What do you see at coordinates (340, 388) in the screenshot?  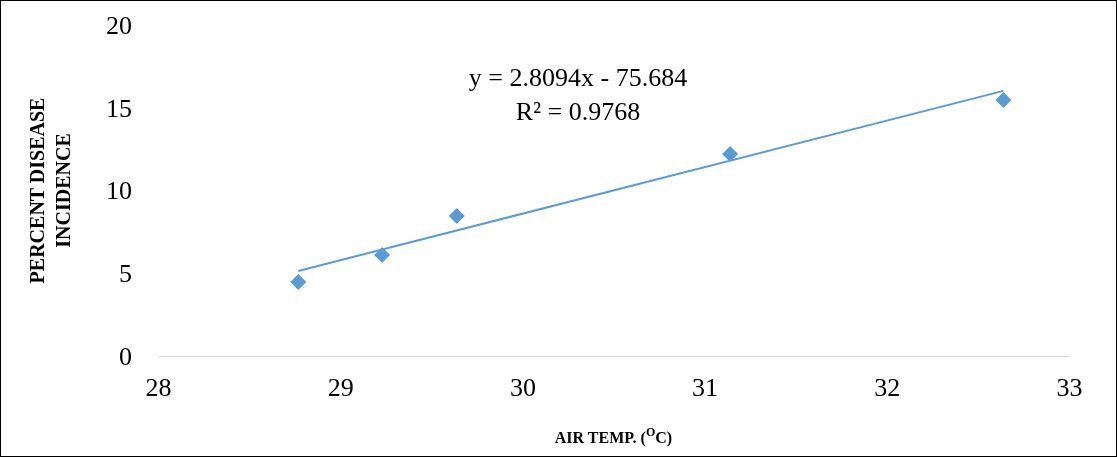 I see `x-tick-label: 29` at bounding box center [340, 388].